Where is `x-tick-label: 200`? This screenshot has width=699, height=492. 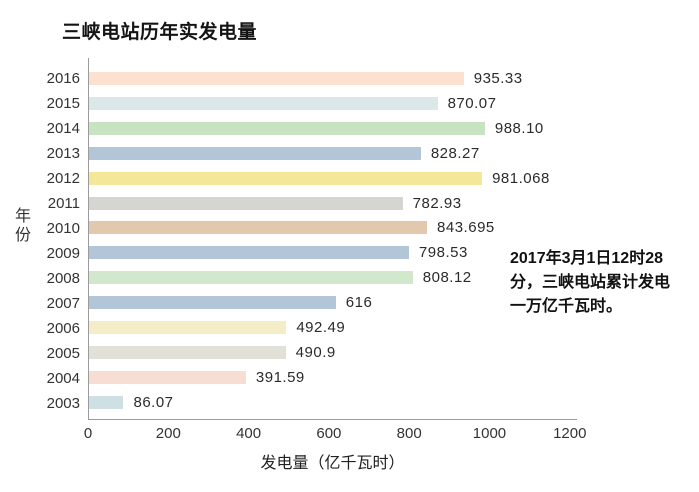 x-tick-label: 200 is located at coordinates (168, 433).